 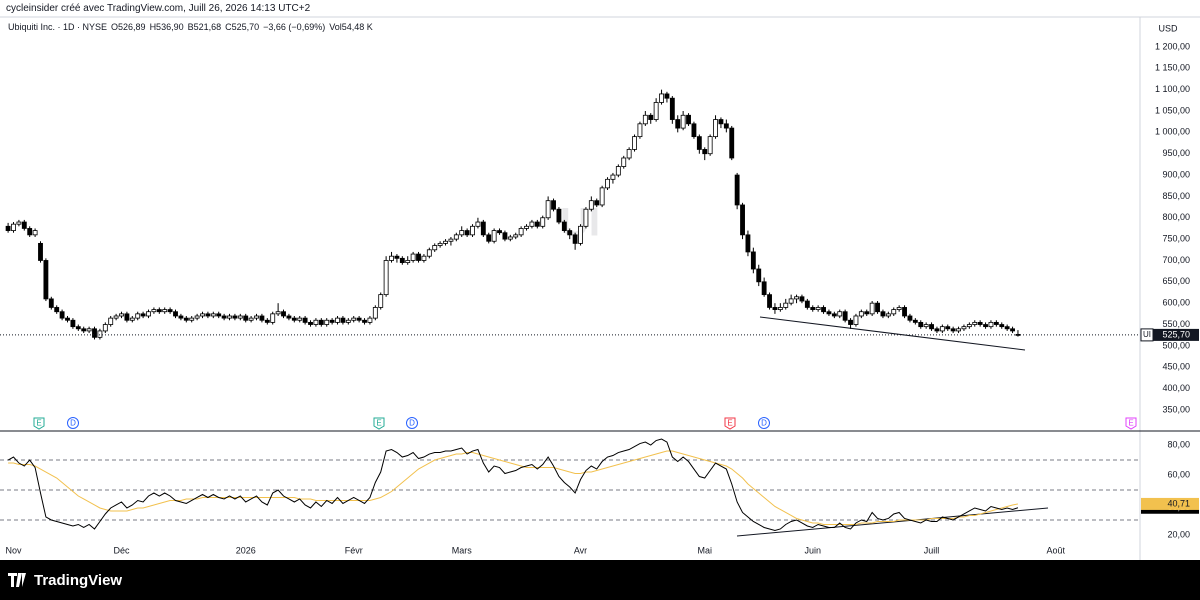 I want to click on y-tick-label: 350,00, so click(x=1176, y=409).